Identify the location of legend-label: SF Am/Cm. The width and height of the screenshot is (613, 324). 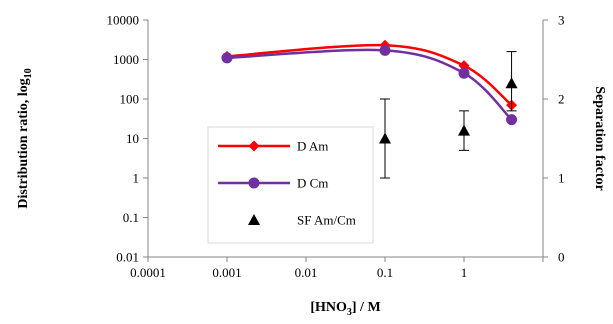
(326, 220).